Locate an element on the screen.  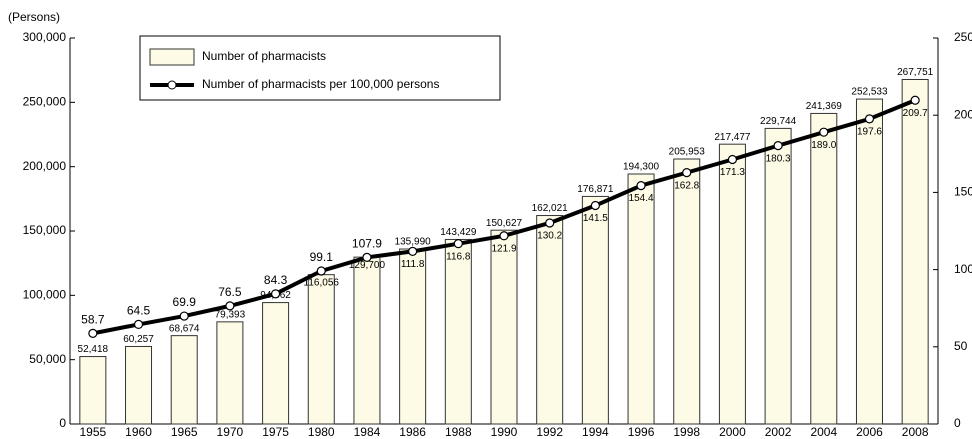
line-value-label: 141.5 is located at coordinates (595, 218).